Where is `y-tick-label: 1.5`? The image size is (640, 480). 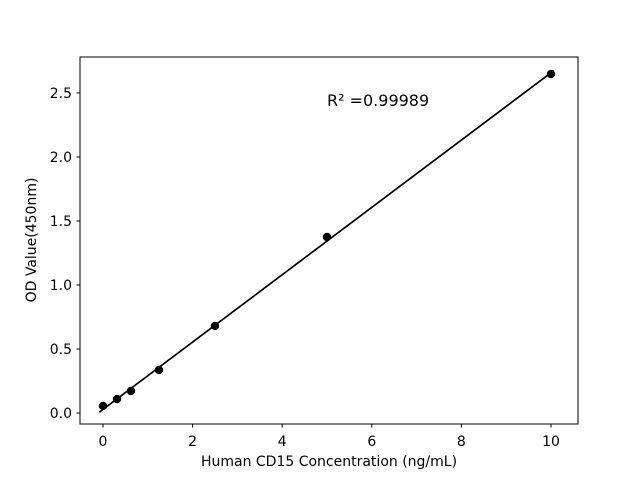
y-tick-label: 1.5 is located at coordinates (61, 222).